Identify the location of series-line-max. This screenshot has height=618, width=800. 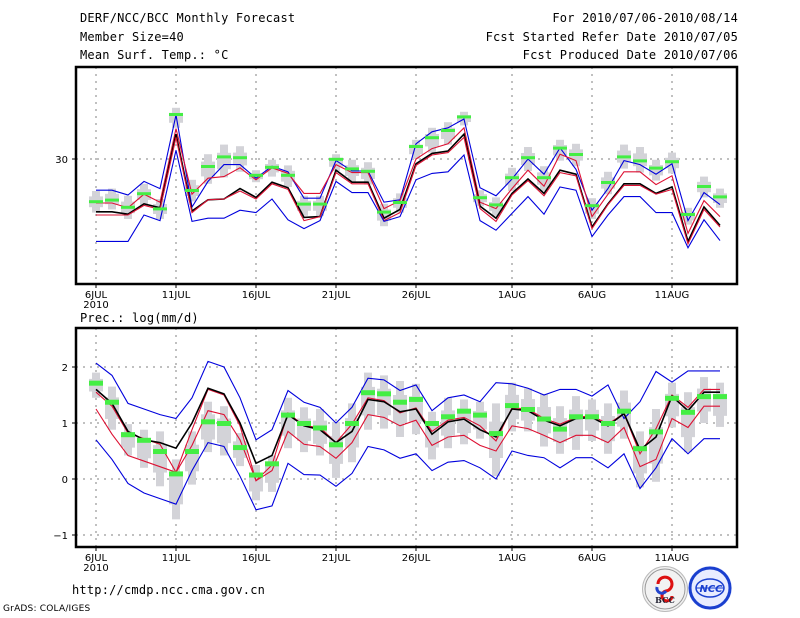
(407, 400).